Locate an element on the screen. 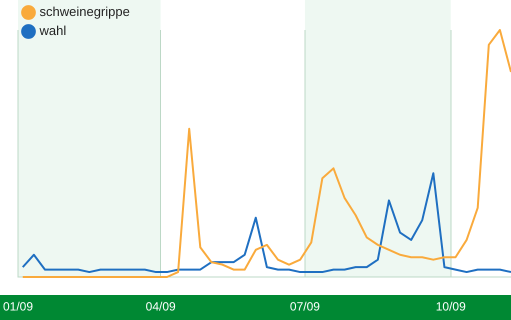  x-tick-label: 01/09 is located at coordinates (18, 307).